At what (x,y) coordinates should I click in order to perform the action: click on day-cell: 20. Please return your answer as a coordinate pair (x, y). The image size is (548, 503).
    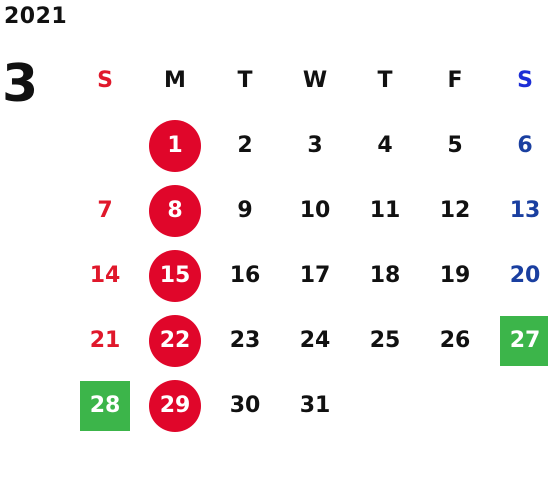
    Looking at the image, I should click on (519, 275).